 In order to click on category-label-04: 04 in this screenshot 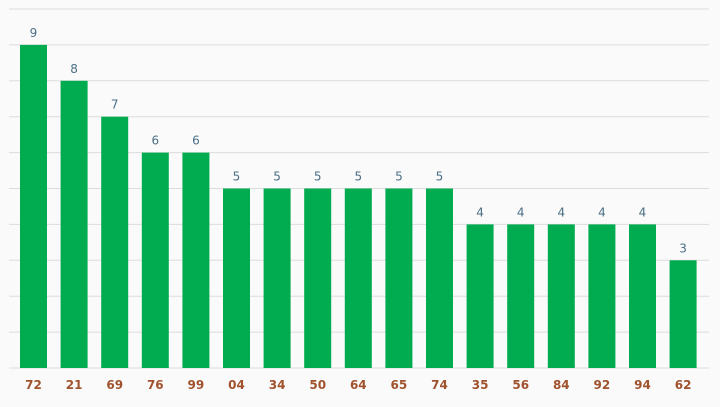, I will do `click(236, 385)`.